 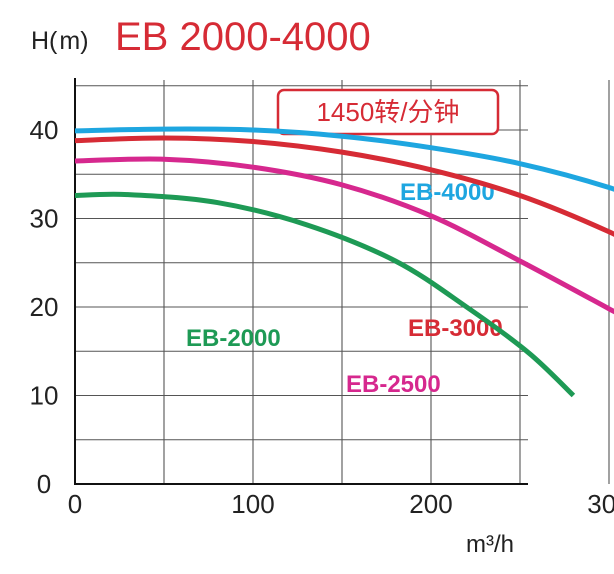 What do you see at coordinates (75, 504) in the screenshot?
I see `x-tick-label: 0` at bounding box center [75, 504].